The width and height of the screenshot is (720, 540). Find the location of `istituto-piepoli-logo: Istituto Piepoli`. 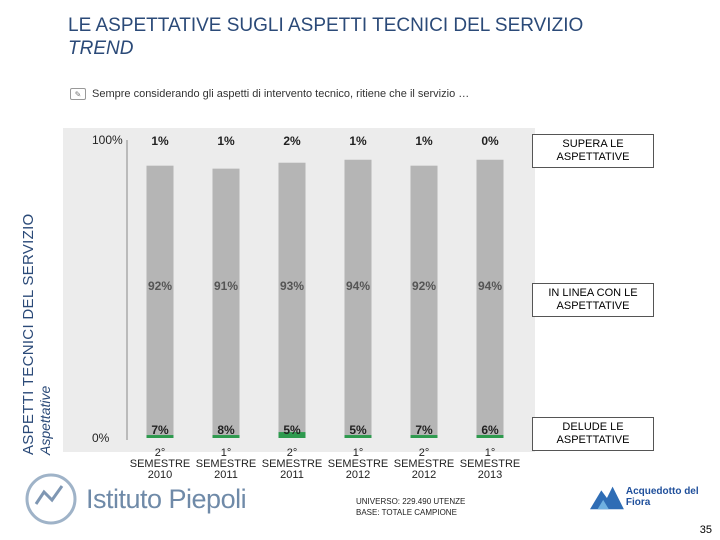

istituto-piepoli-logo: Istituto Piepoli is located at coordinates (134, 499).